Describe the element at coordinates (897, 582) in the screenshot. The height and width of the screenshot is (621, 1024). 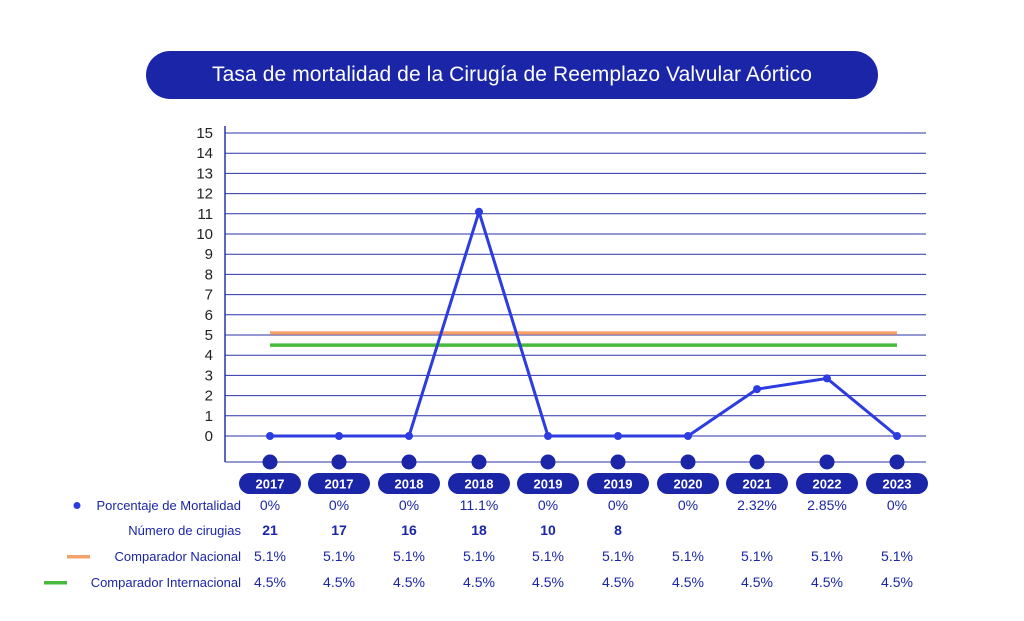
I see `table-cell-r3-c9: 4.5%` at that location.